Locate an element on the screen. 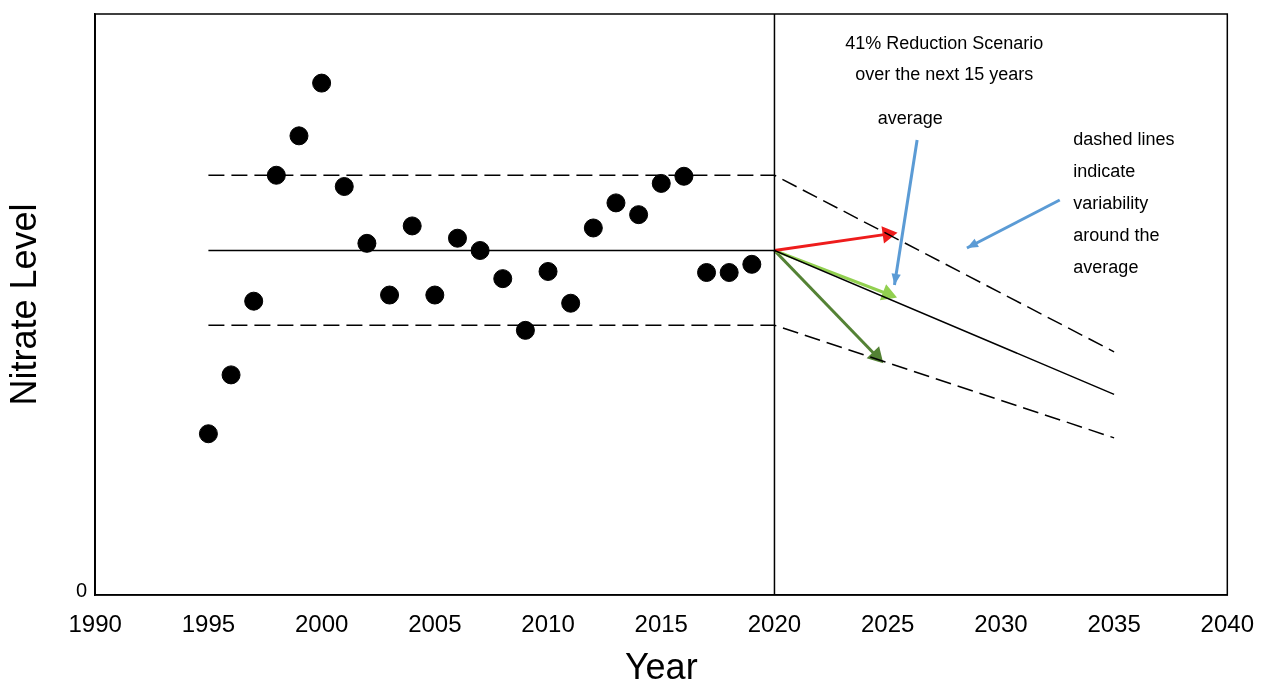  x-tick-label: 2005 is located at coordinates (435, 624).